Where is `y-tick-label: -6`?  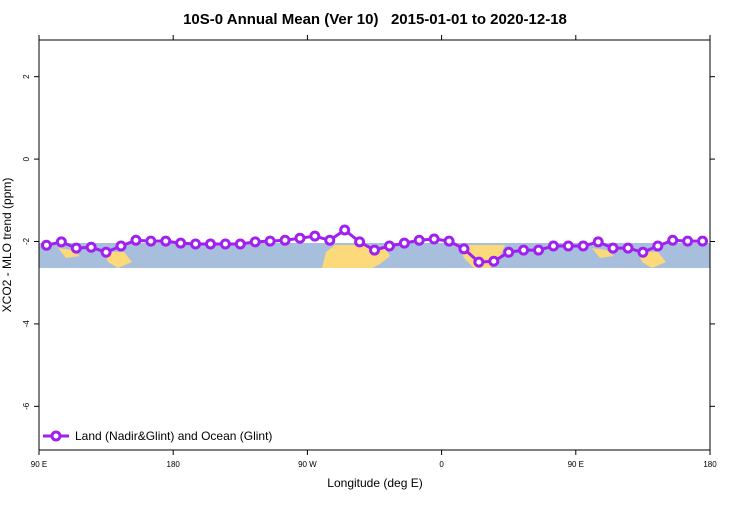 y-tick-label: -6 is located at coordinates (26, 406).